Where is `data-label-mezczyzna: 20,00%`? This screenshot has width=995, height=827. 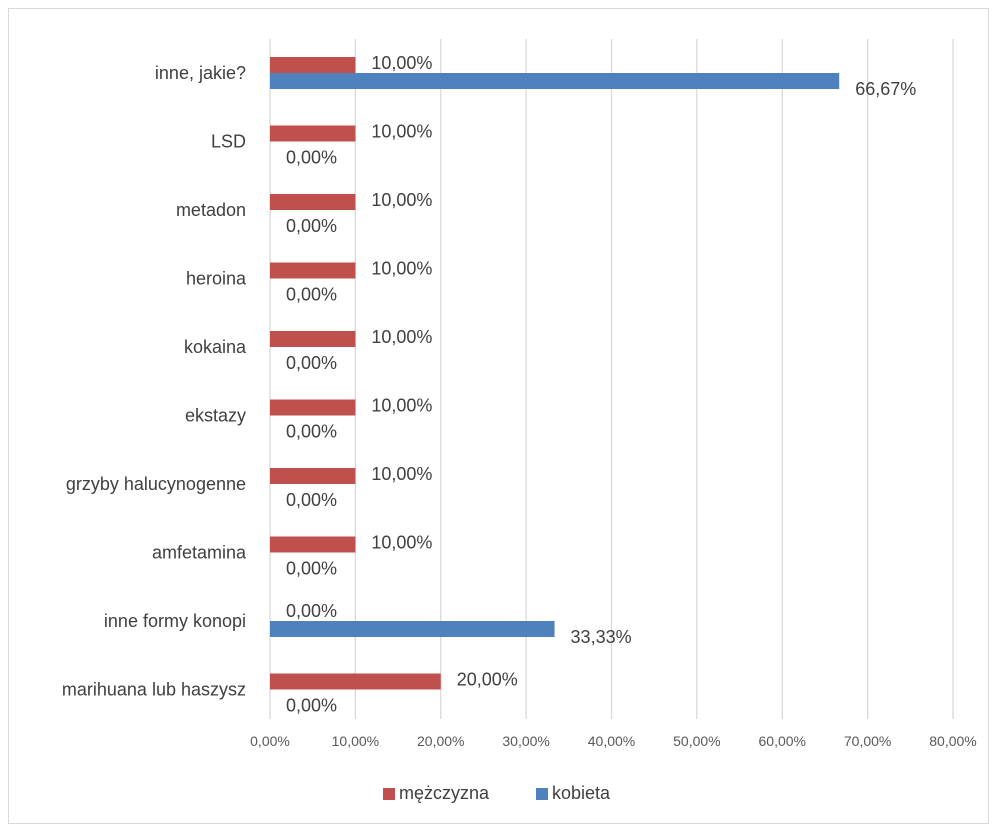
data-label-mezczyzna: 20,00% is located at coordinates (487, 680).